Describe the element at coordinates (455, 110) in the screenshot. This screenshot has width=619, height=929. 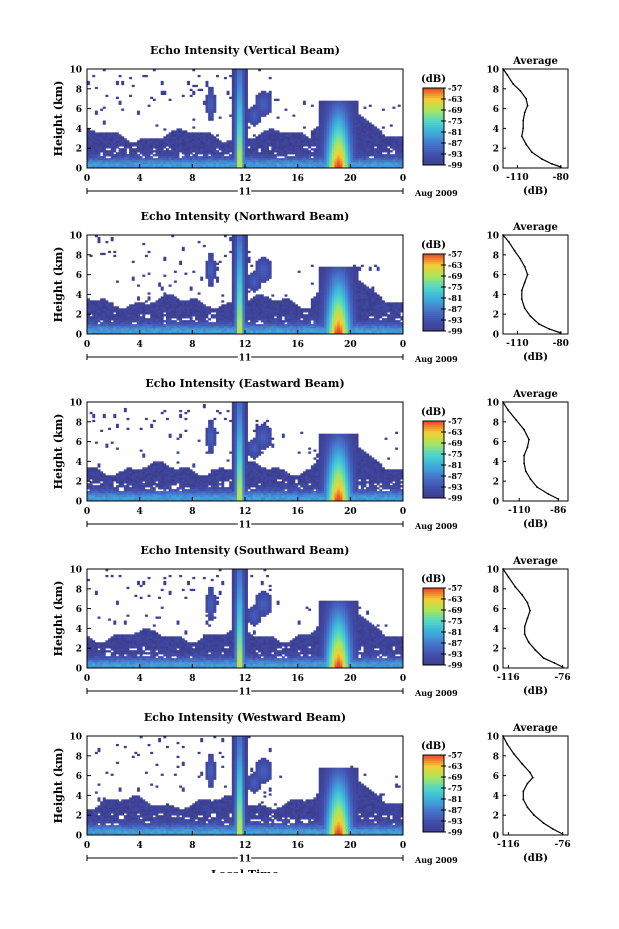
I see `colorbar-tick-label: -69` at that location.